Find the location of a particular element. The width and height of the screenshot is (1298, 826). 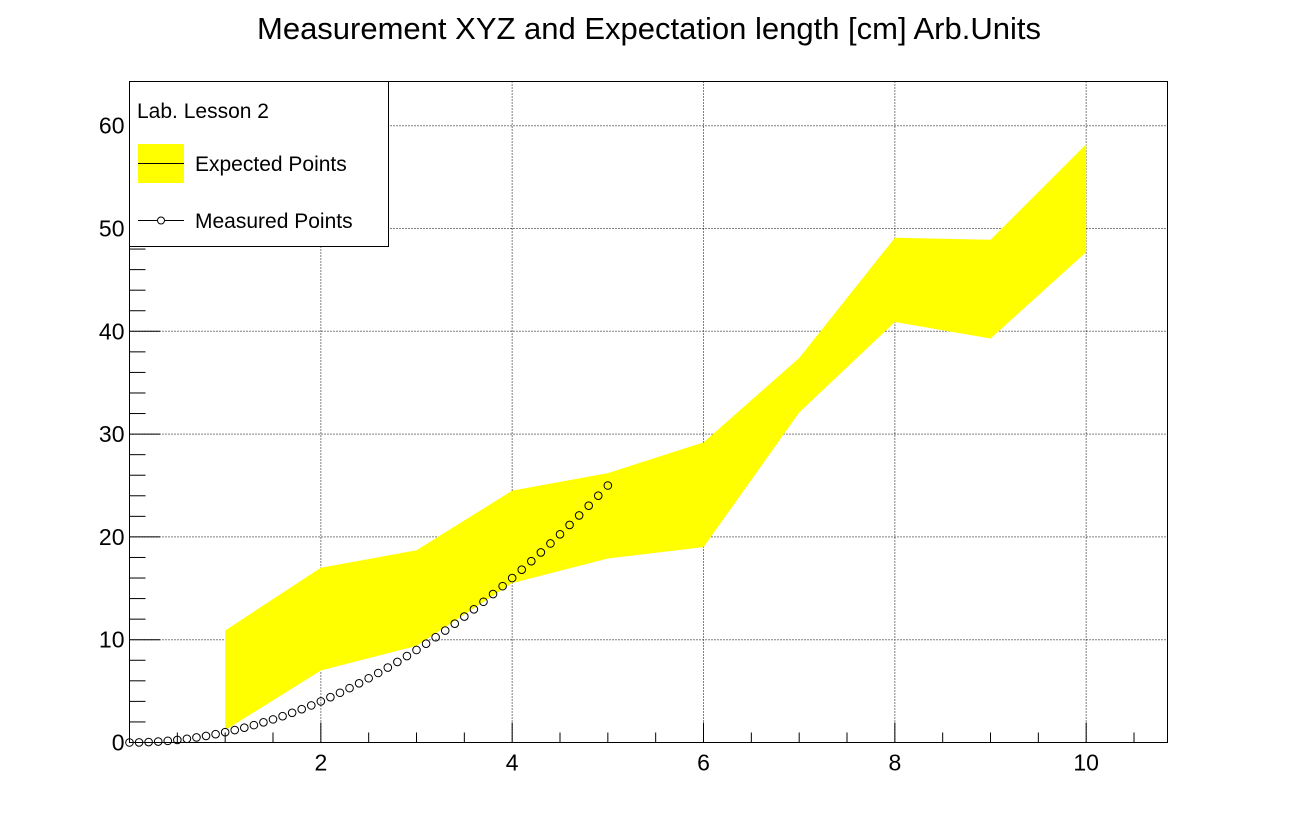

legend-entry-measured: Measured Points is located at coordinates (274, 221).